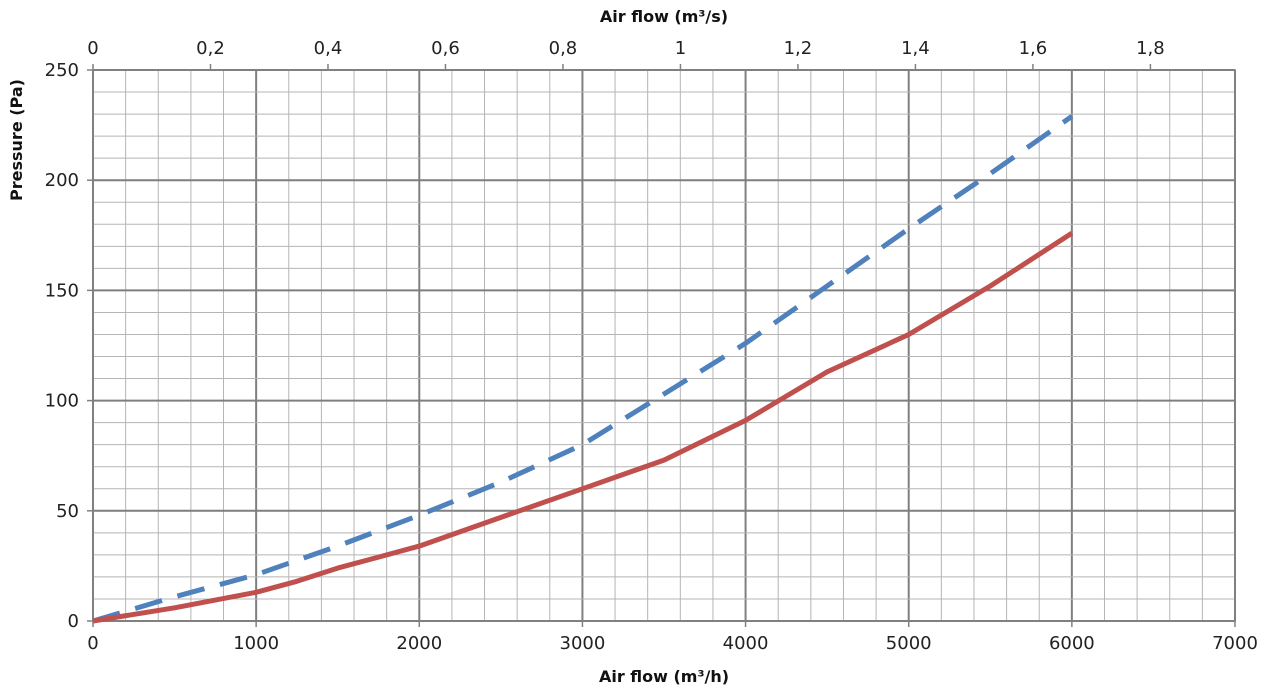 Image resolution: width=1275 pixels, height=691 pixels. What do you see at coordinates (798, 48) in the screenshot?
I see `x2-tick-label: 1,2` at bounding box center [798, 48].